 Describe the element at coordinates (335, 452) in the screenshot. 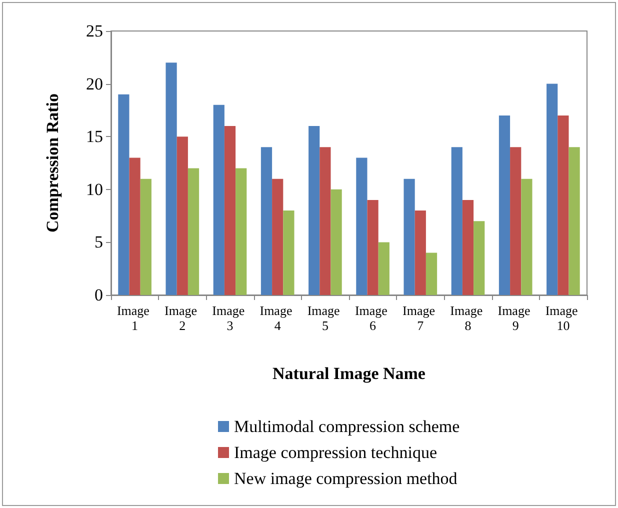

I see `legend-label: Image compression technique` at that location.